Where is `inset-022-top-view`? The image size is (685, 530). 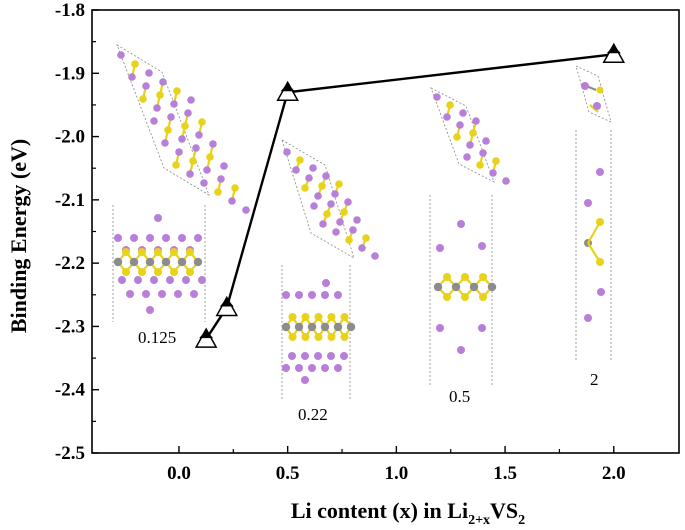
inset-022-top-view is located at coordinates (318, 199).